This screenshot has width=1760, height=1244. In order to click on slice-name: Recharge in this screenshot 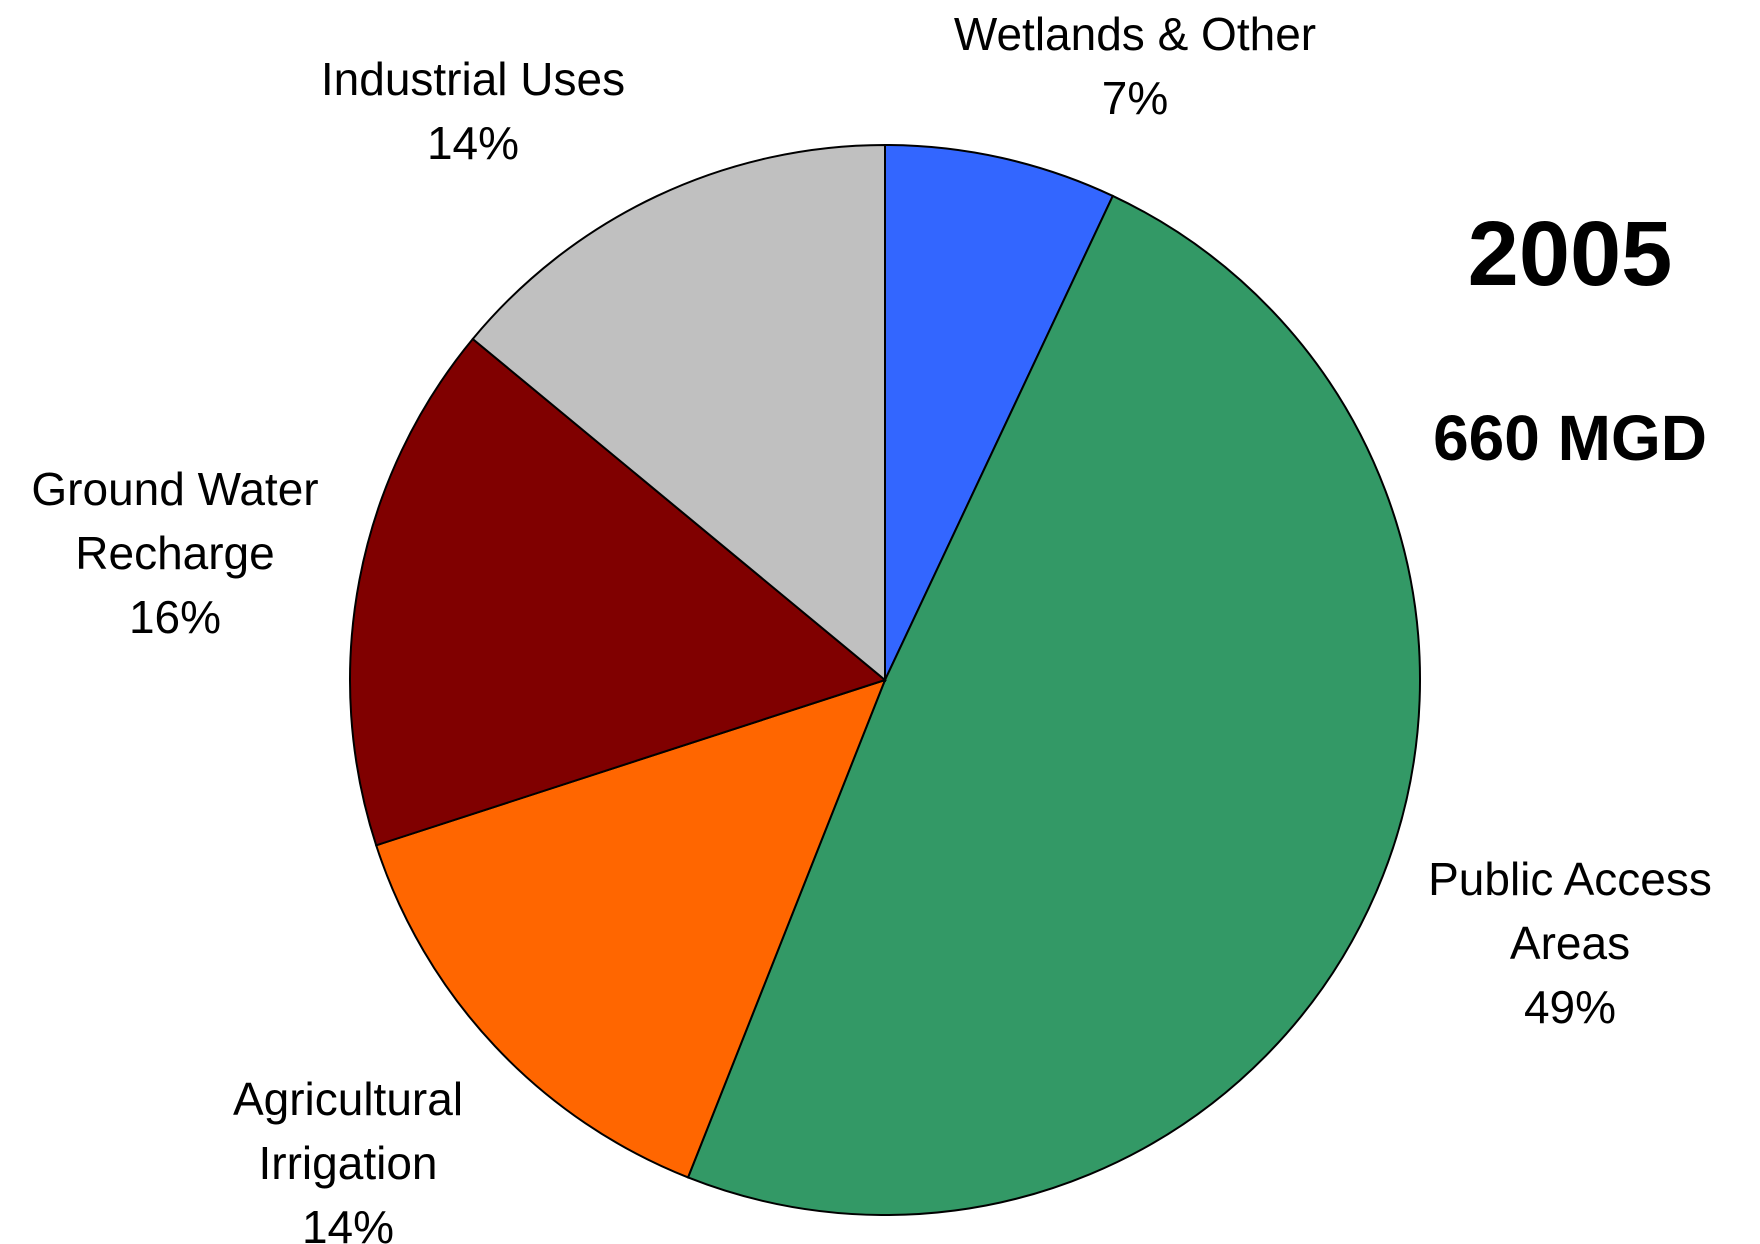, I will do `click(174, 553)`.